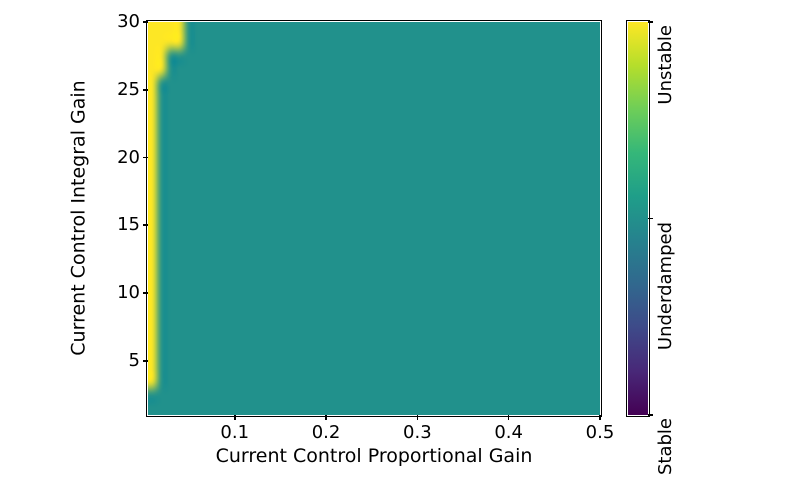  Describe the element at coordinates (665, 285) in the screenshot. I see `colorbar-tick-label: Underdamped` at that location.